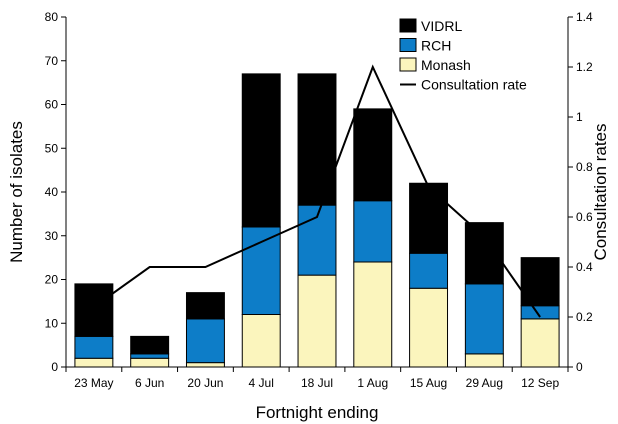  I want to click on x-tick-label: 23 May, so click(93, 383).